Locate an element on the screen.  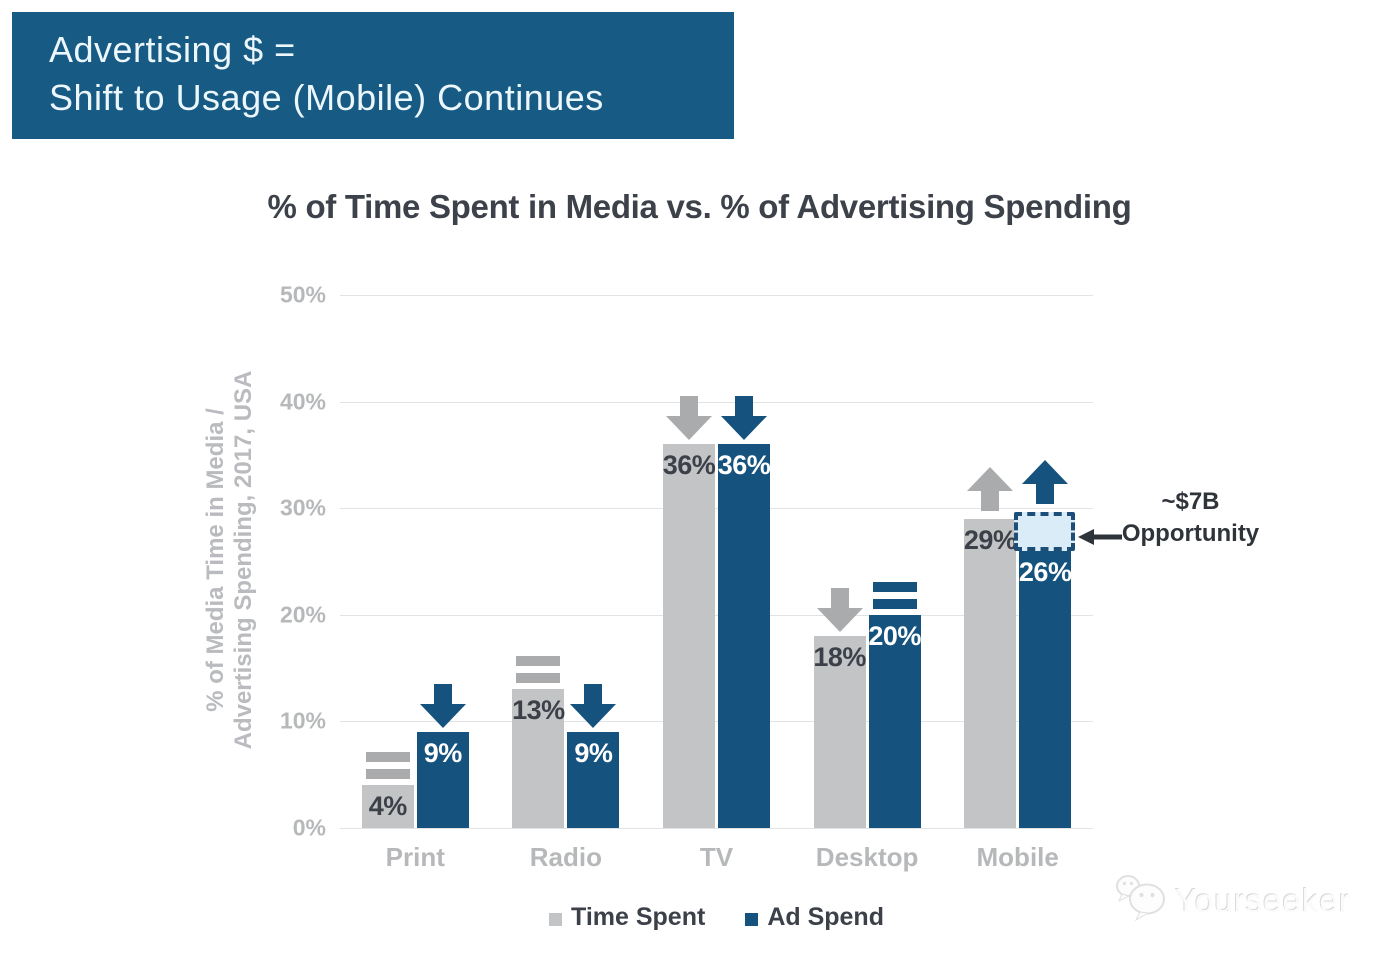
bar-value-label: 18% is located at coordinates (839, 657).